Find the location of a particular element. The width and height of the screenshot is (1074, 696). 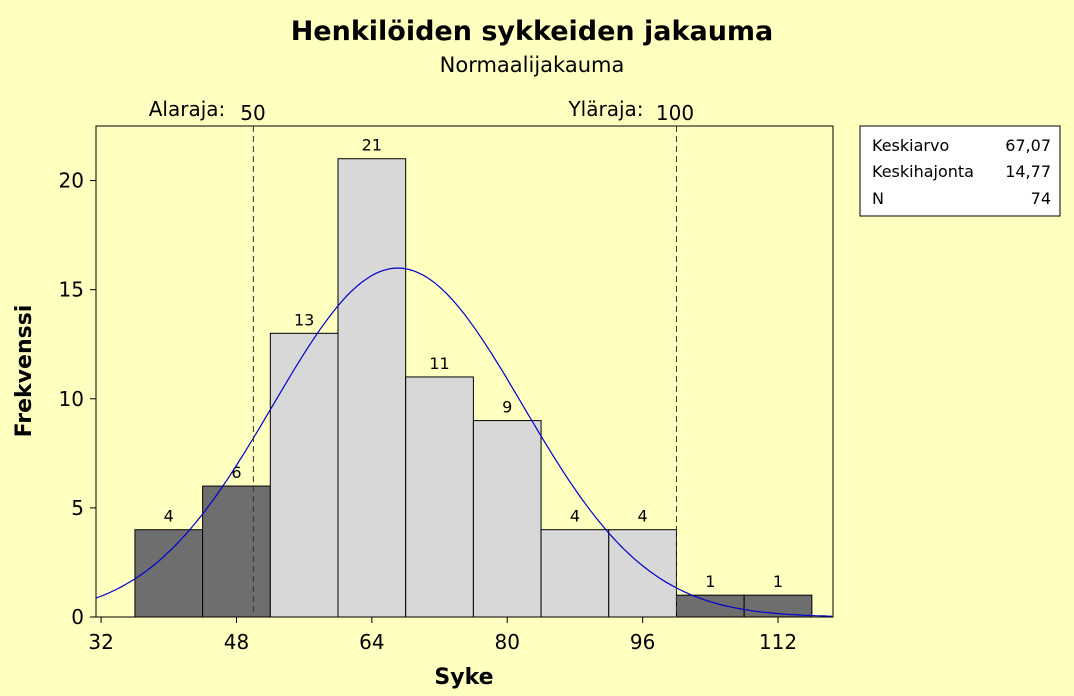

lower-limit-label: Alaraja: is located at coordinates (187, 109).